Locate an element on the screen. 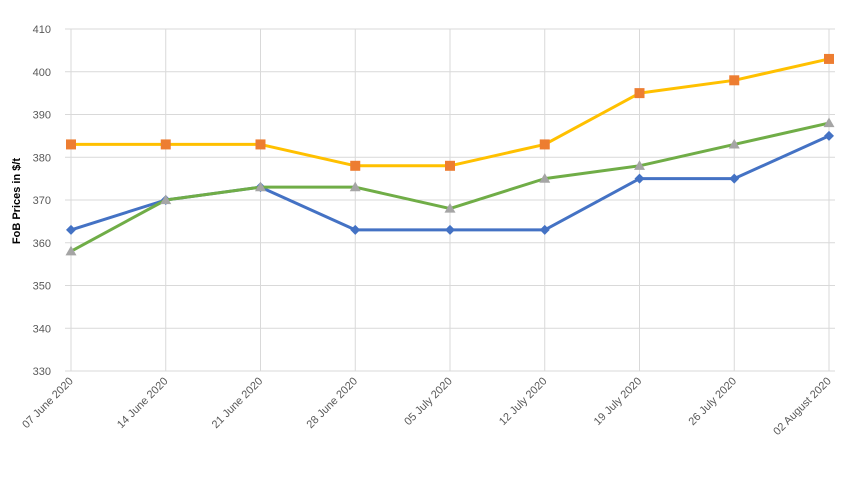 This screenshot has width=866, height=478. y-tick-label: 410 is located at coordinates (42, 30).